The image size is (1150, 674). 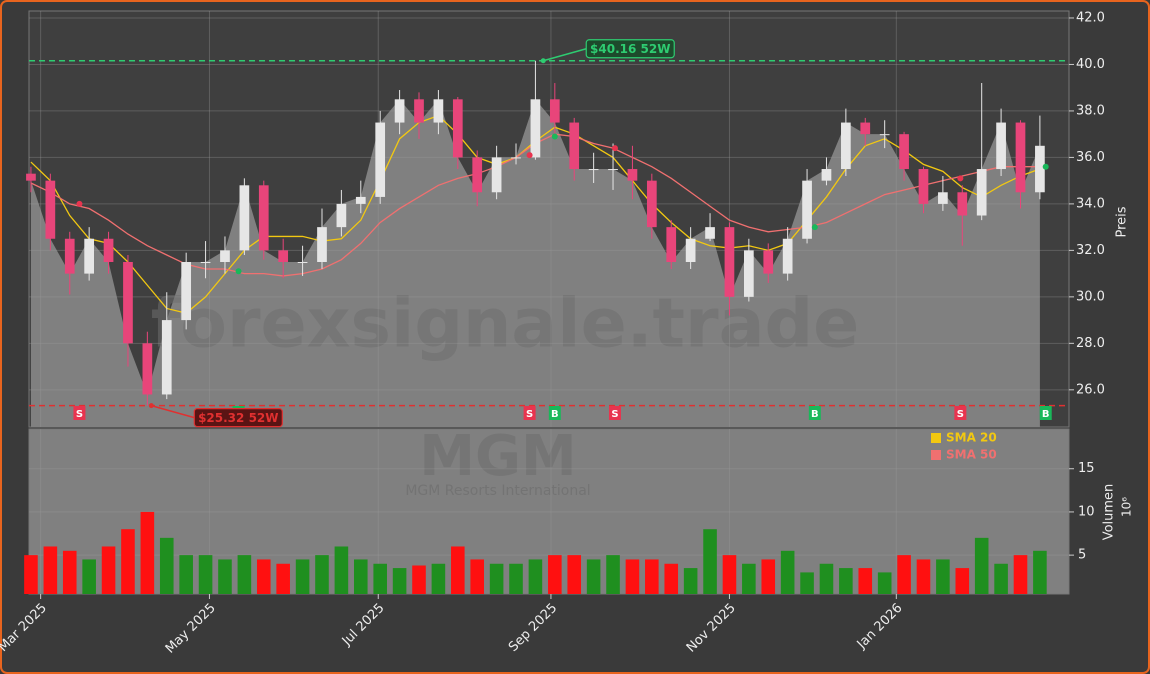 I want to click on y2-tick-label: 15, so click(x=1086, y=468).